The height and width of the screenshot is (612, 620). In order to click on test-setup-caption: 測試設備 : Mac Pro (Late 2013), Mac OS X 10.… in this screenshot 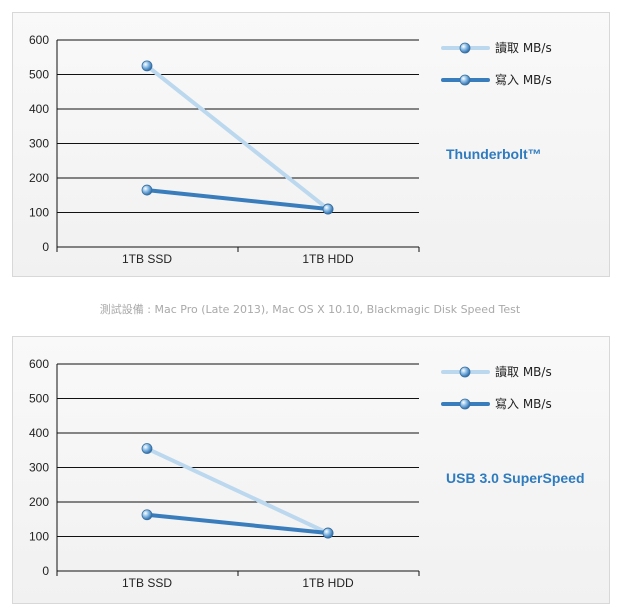, I will do `click(310, 309)`.